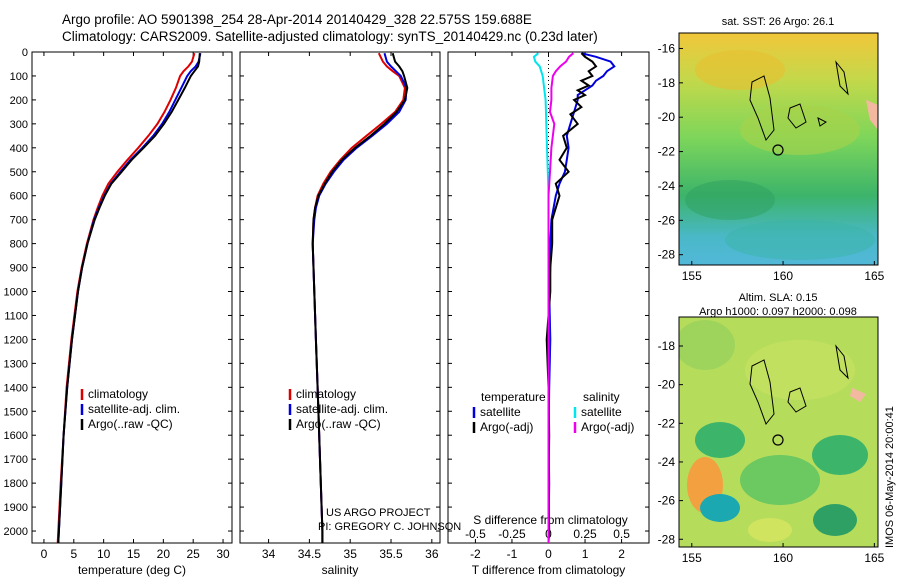 Image resolution: width=900 pixels, height=580 pixels. I want to click on sst-map-frame, so click(778, 149).